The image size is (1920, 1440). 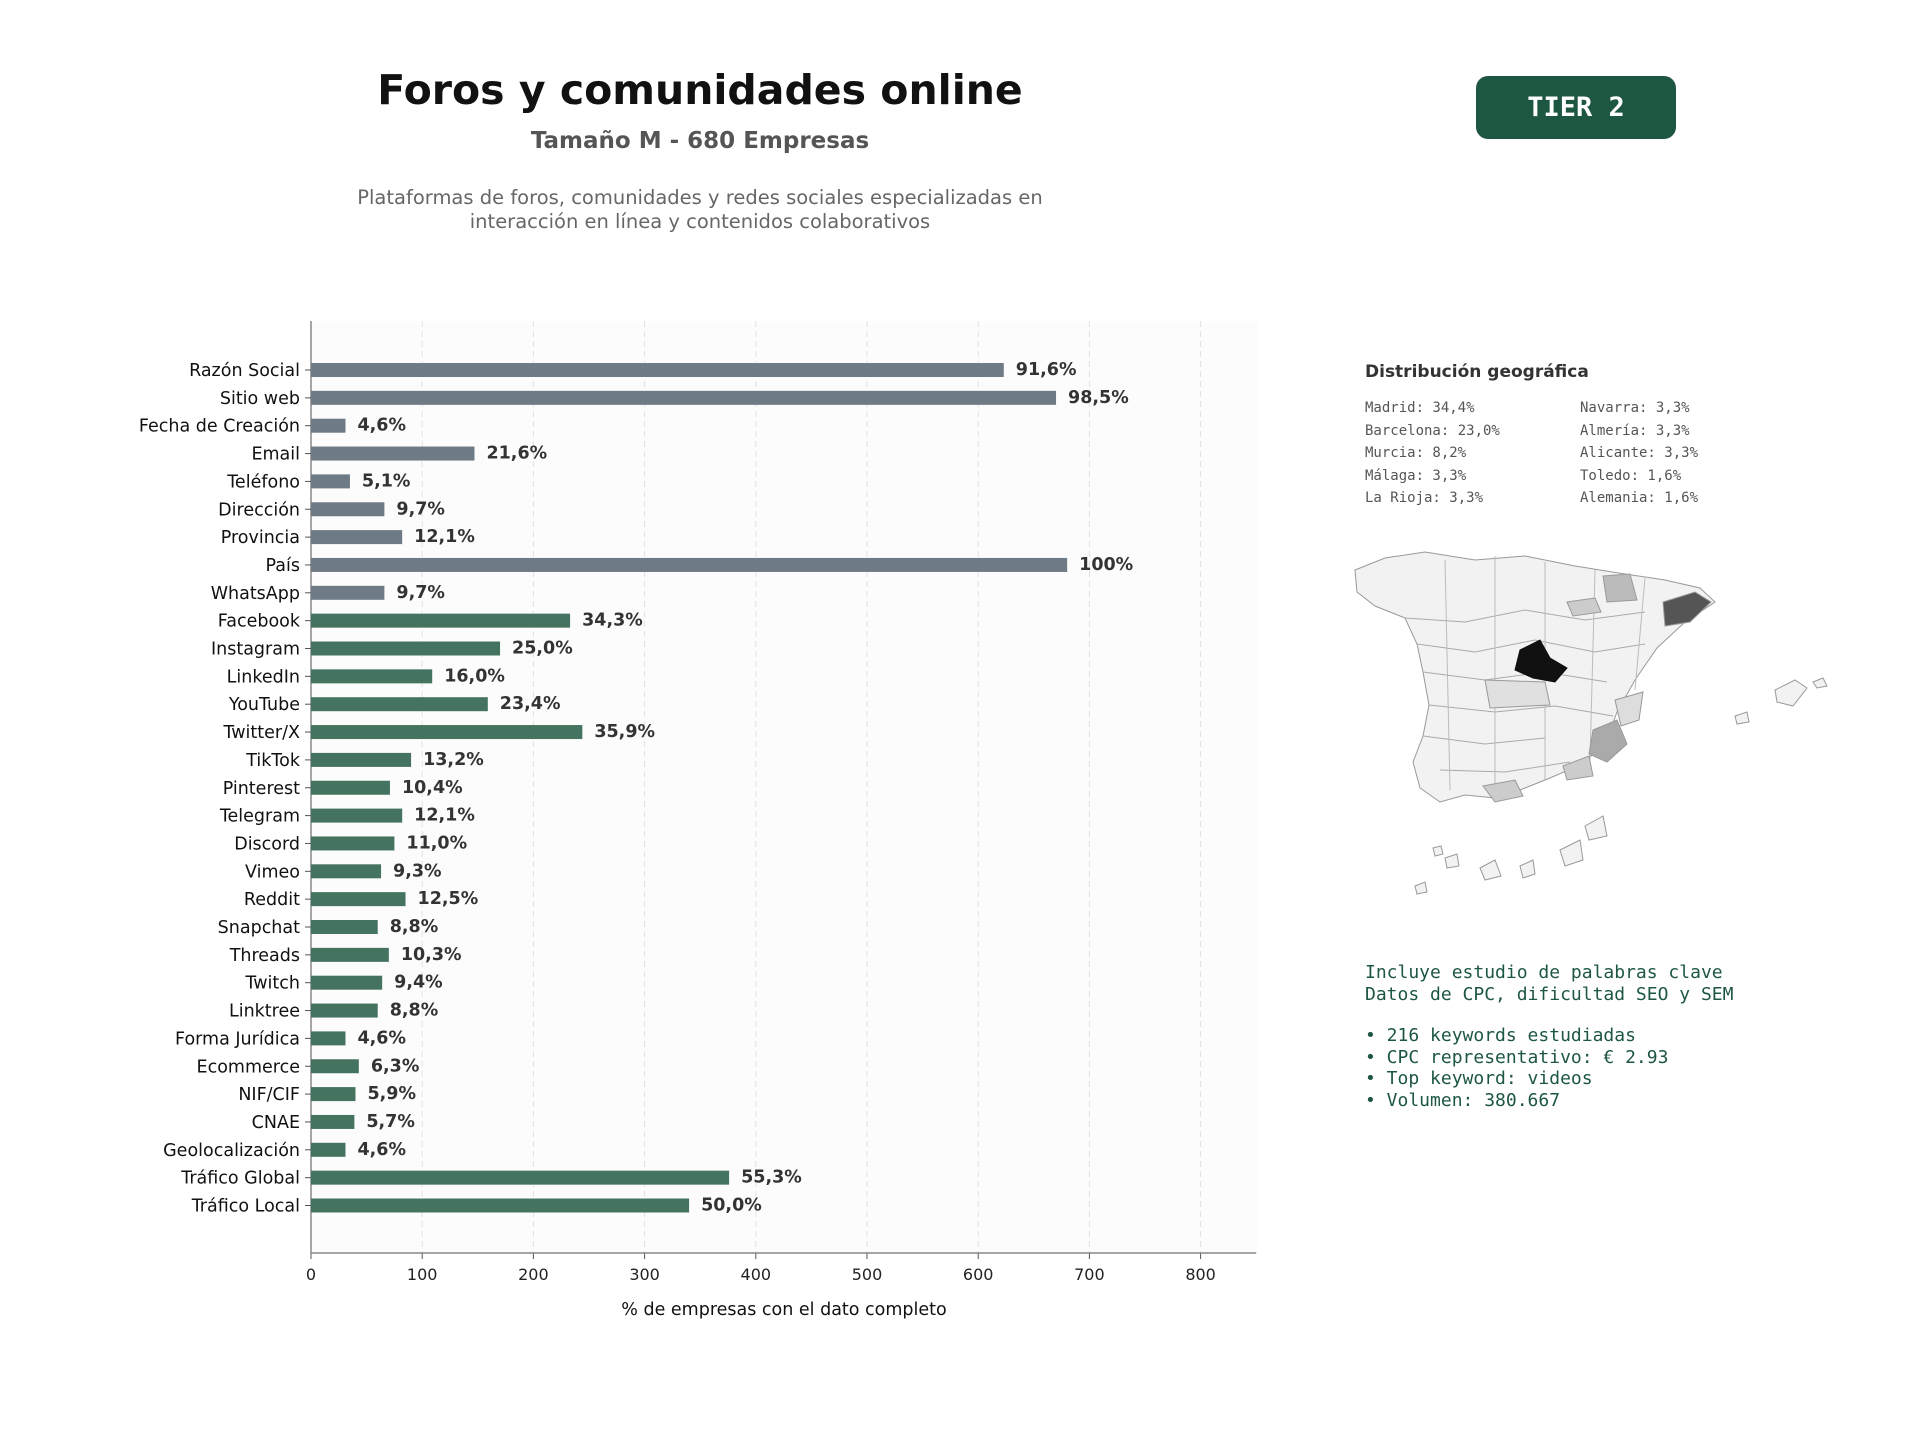 What do you see at coordinates (264, 1012) in the screenshot?
I see `y-tick-label: Linktree` at bounding box center [264, 1012].